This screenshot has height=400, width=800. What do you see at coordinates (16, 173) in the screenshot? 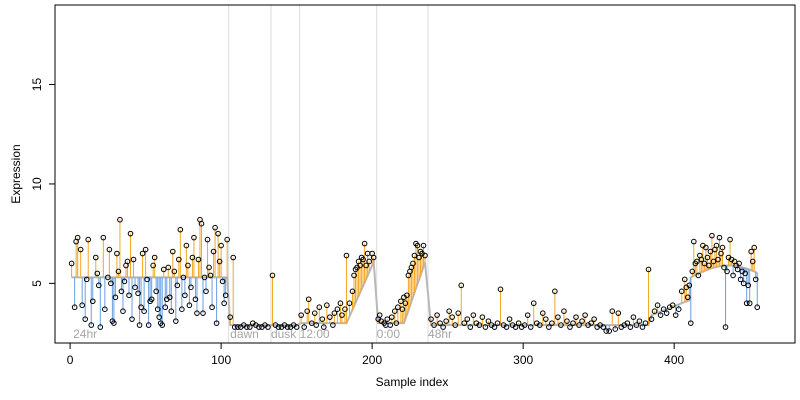
I see `y-axis-title: Expression` at bounding box center [16, 173].